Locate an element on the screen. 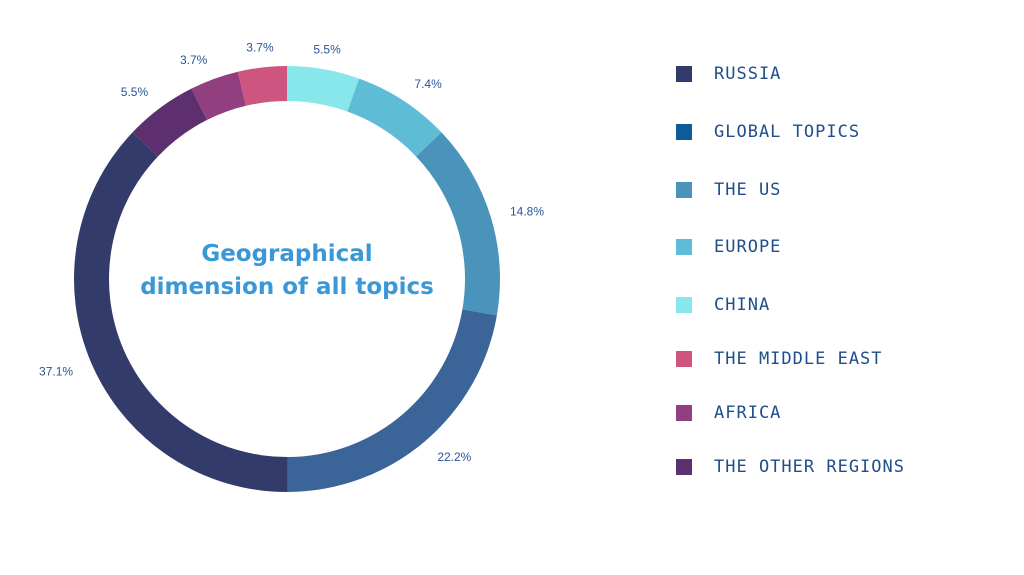 This screenshot has height=575, width=1024. legend-item-the-other-regions: THE OTHER REGIONS is located at coordinates (846, 467).